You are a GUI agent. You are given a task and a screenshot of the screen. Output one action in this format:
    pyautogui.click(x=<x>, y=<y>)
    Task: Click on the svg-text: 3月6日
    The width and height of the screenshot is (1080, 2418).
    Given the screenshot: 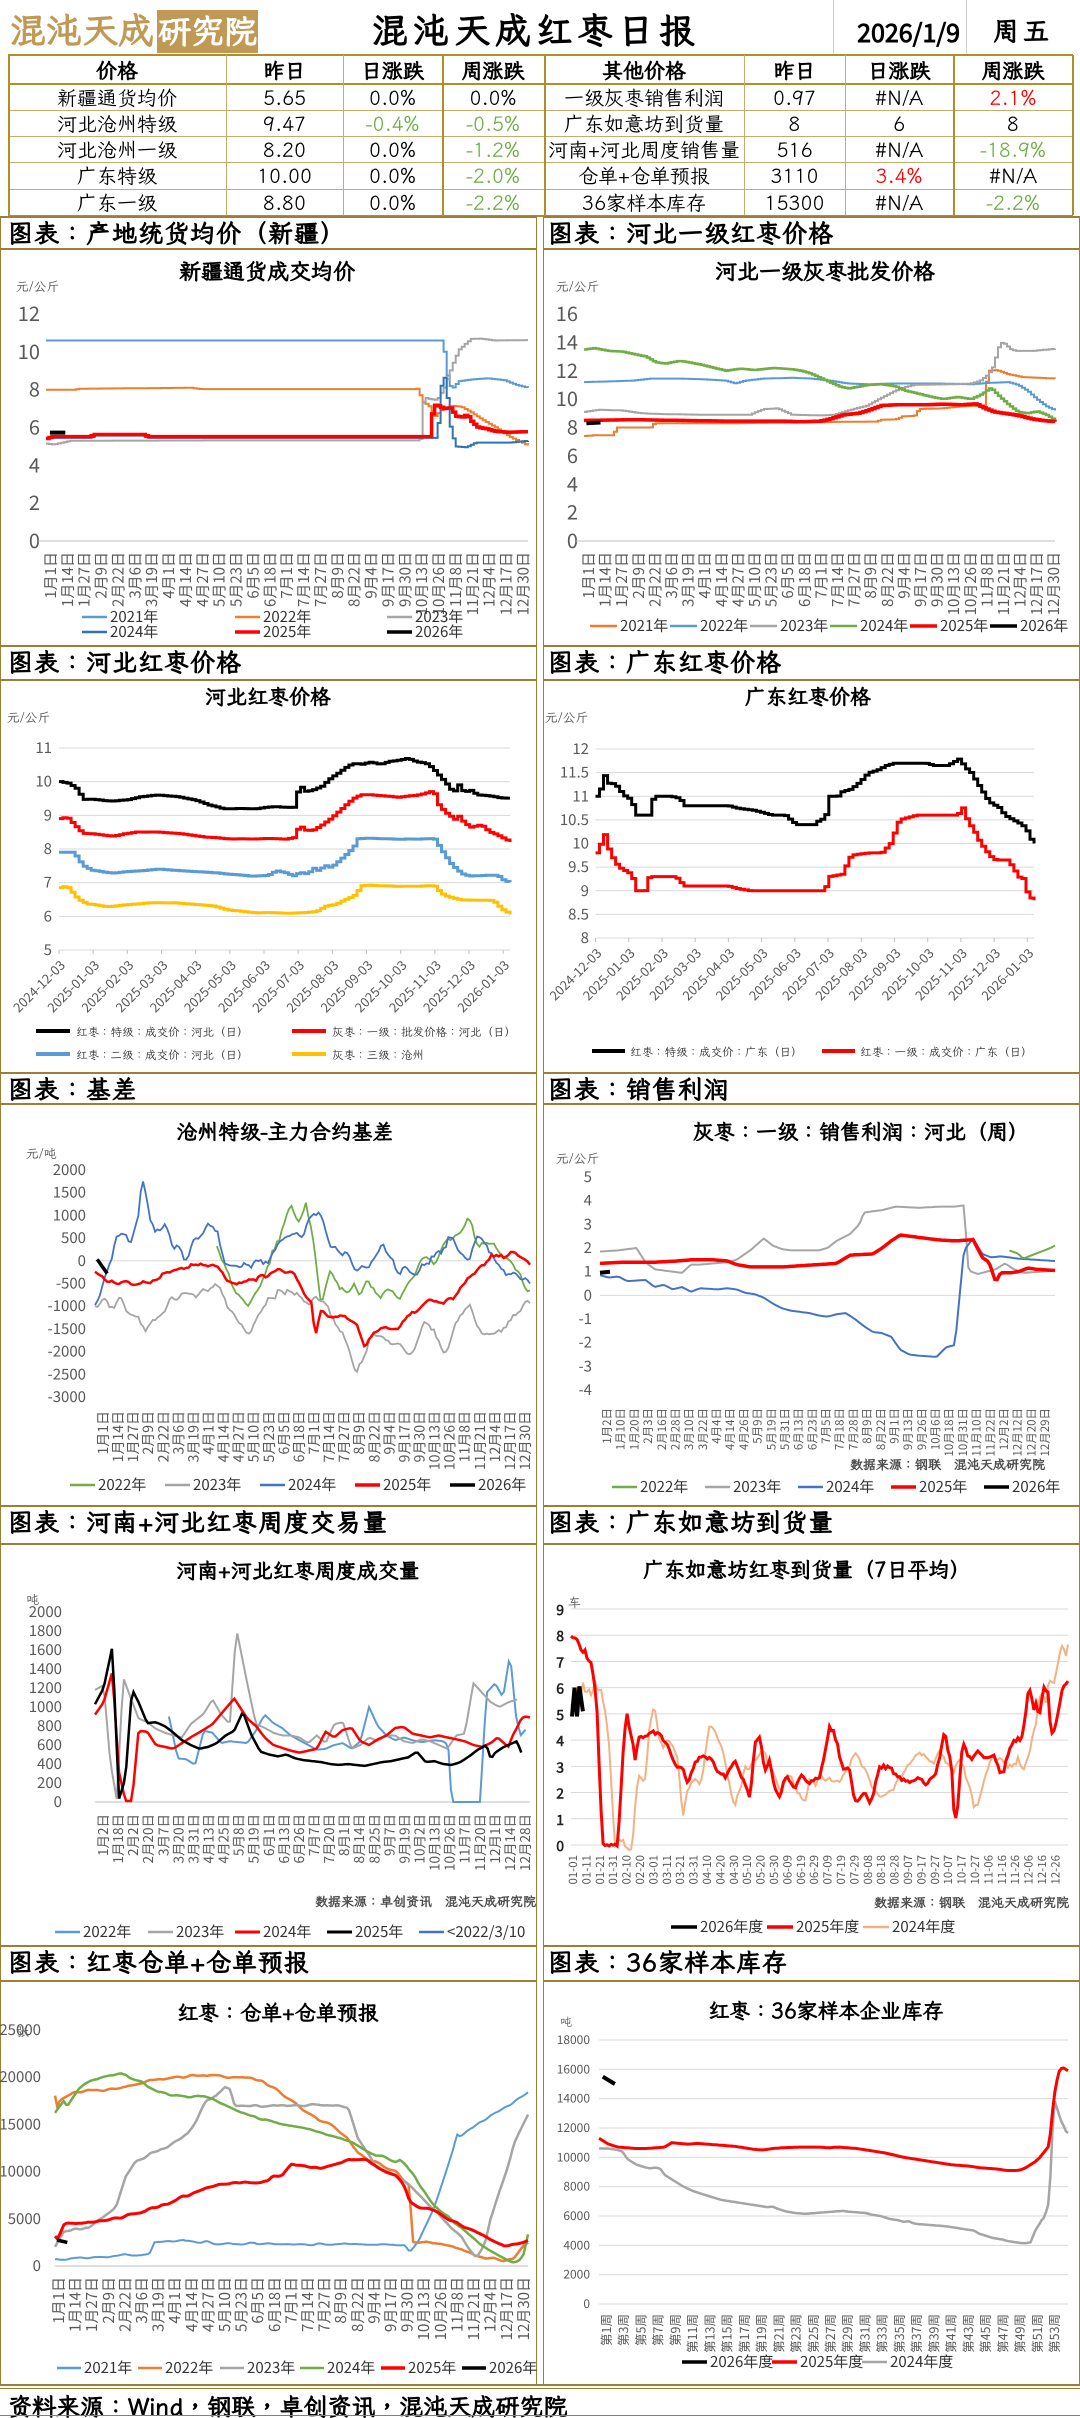 What is the action you would take?
    pyautogui.click(x=671, y=575)
    